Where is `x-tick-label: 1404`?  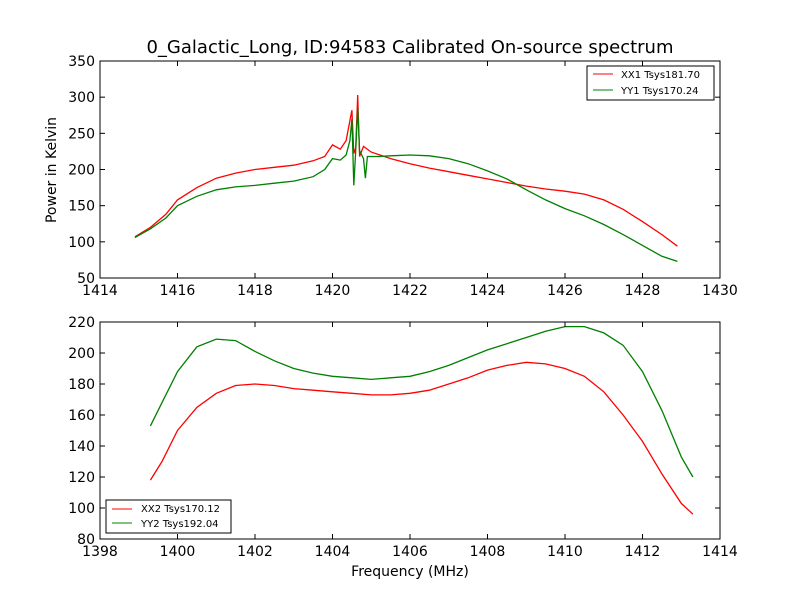 x-tick-label: 1404 is located at coordinates (333, 552).